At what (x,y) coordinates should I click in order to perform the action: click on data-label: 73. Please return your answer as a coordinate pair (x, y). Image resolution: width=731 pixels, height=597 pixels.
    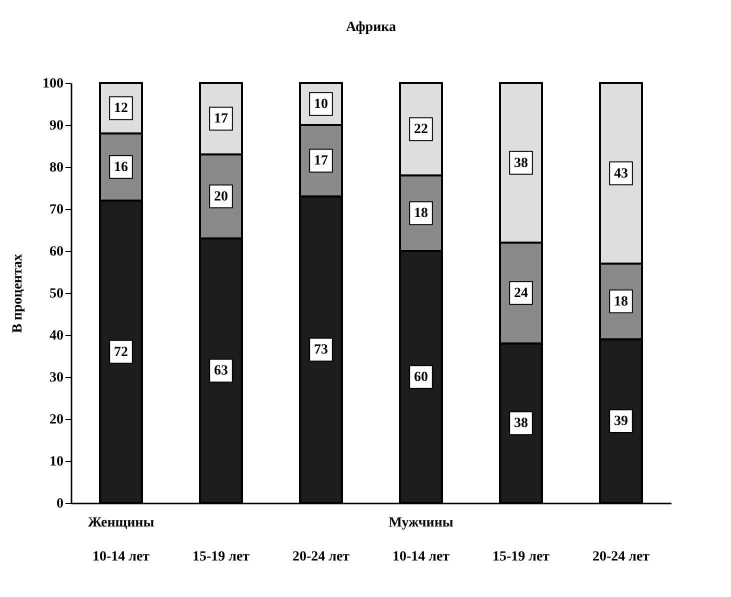
    Looking at the image, I should click on (321, 350).